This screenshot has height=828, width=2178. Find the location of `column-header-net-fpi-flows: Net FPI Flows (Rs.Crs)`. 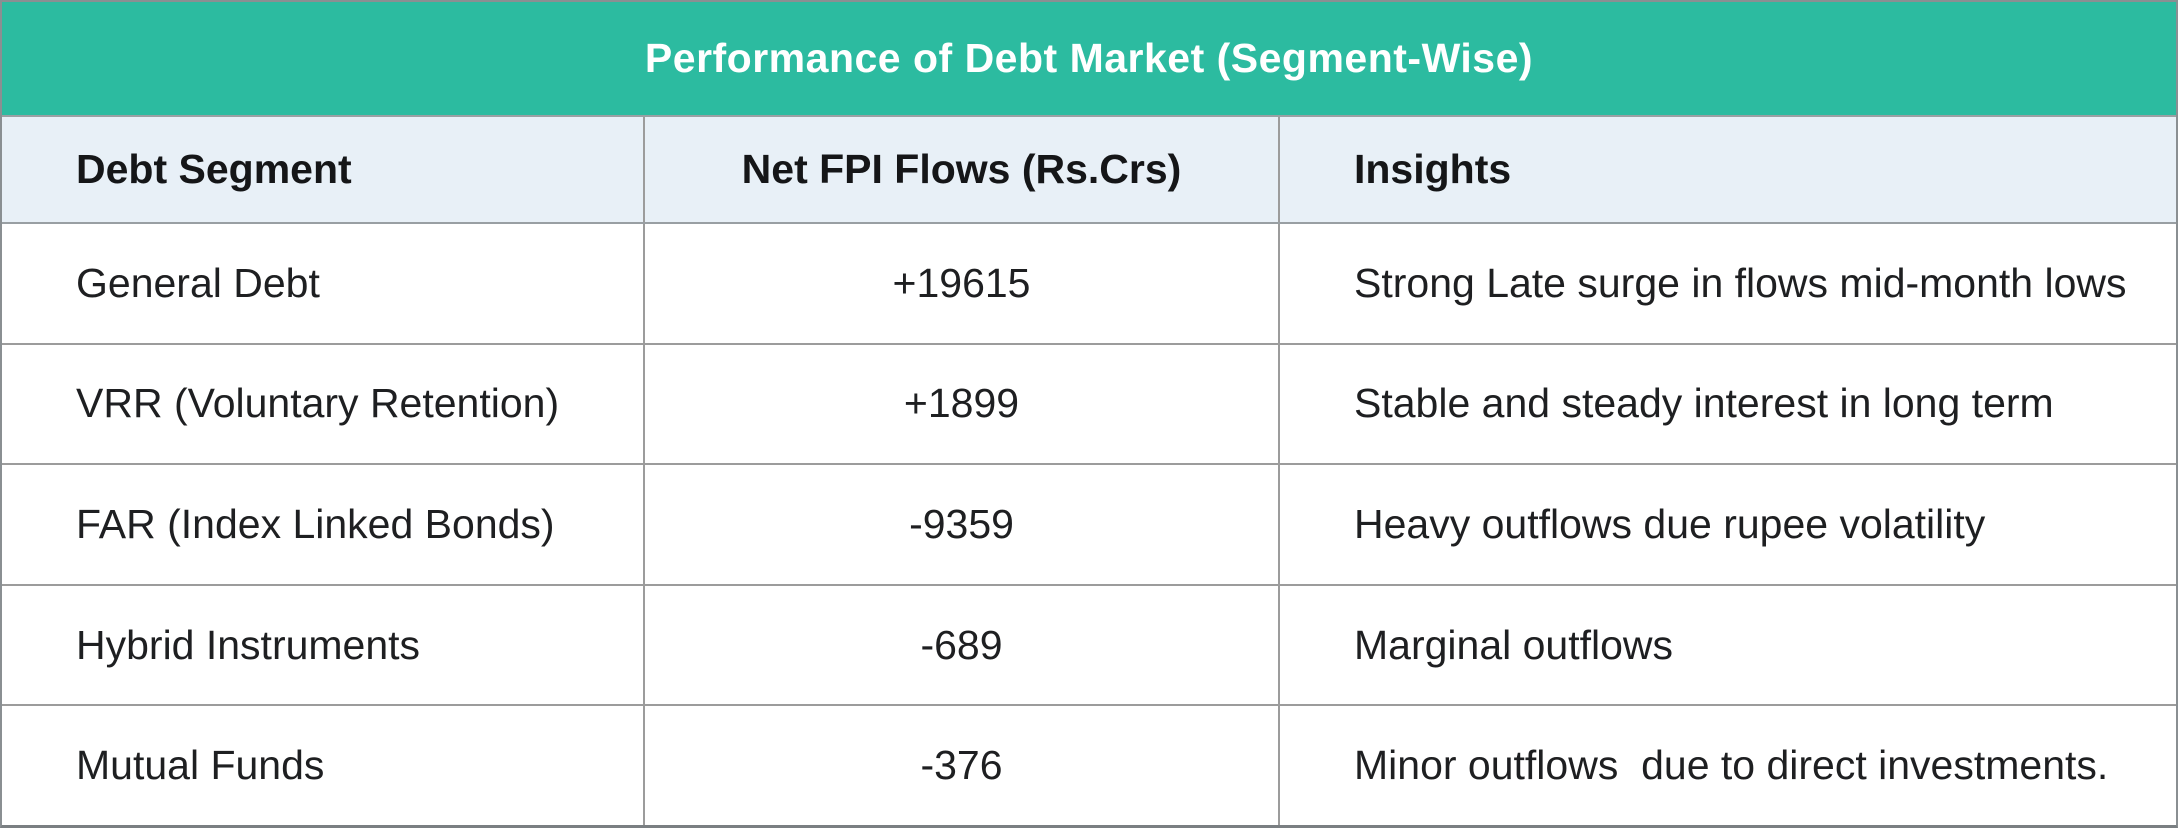

column-header-net-fpi-flows: Net FPI Flows (Rs.Crs) is located at coordinates (962, 169).